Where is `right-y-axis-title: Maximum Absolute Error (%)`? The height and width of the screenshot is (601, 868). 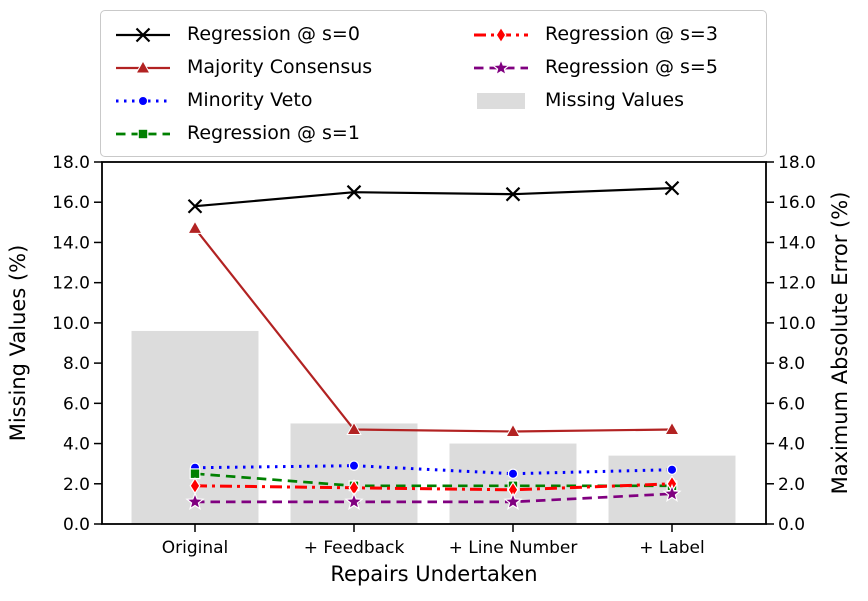
right-y-axis-title: Maximum Absolute Error (%) is located at coordinates (840, 343).